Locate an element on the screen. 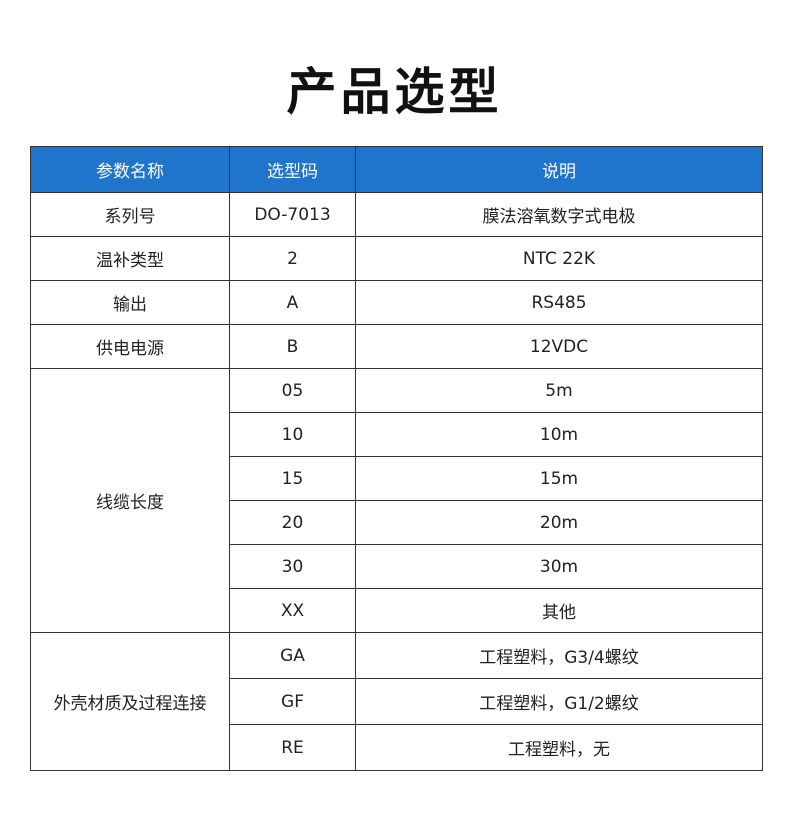 The height and width of the screenshot is (837, 789). code-cell: 20 is located at coordinates (292, 522).